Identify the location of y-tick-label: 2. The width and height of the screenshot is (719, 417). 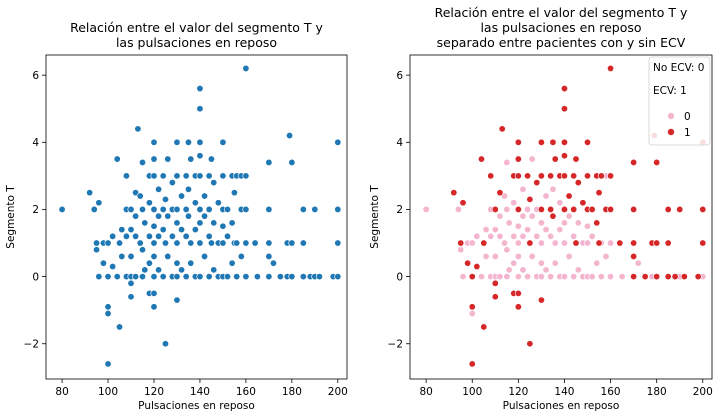
(399, 210).